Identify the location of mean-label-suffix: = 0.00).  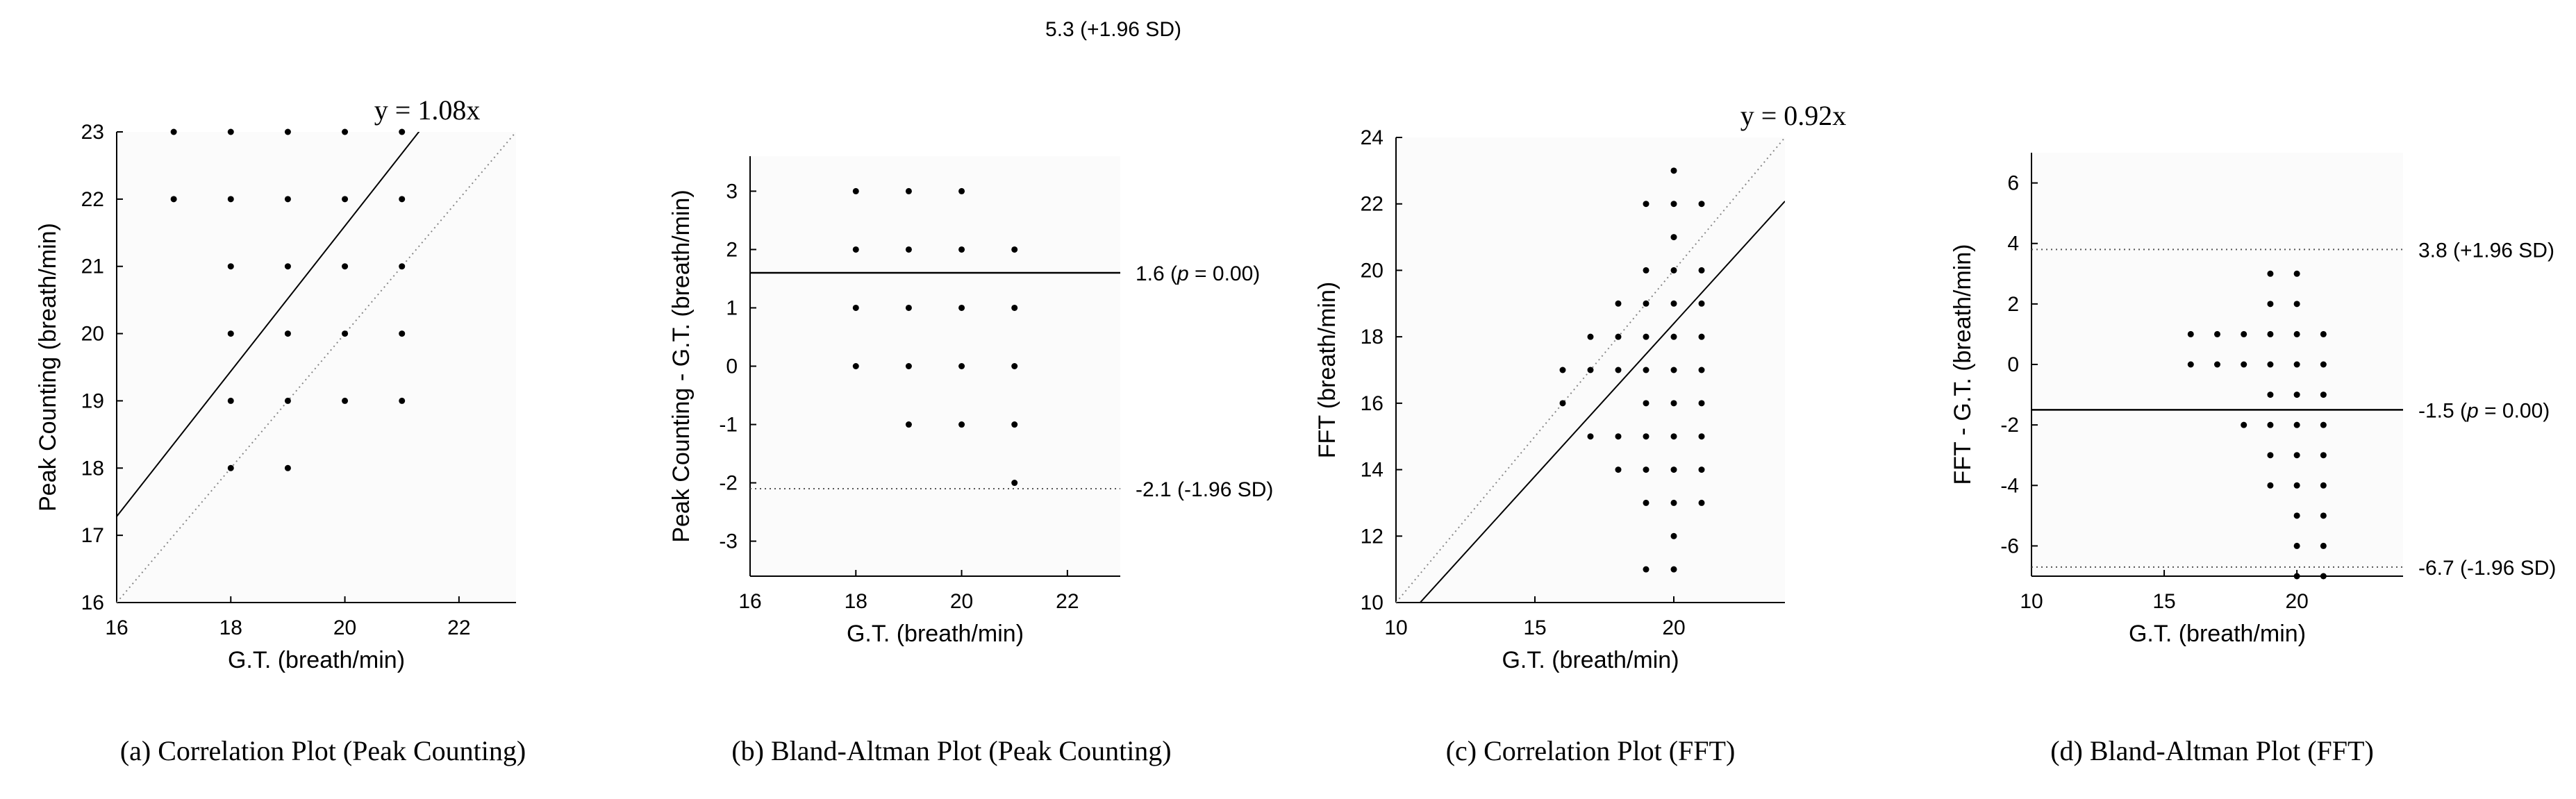
(1225, 273).